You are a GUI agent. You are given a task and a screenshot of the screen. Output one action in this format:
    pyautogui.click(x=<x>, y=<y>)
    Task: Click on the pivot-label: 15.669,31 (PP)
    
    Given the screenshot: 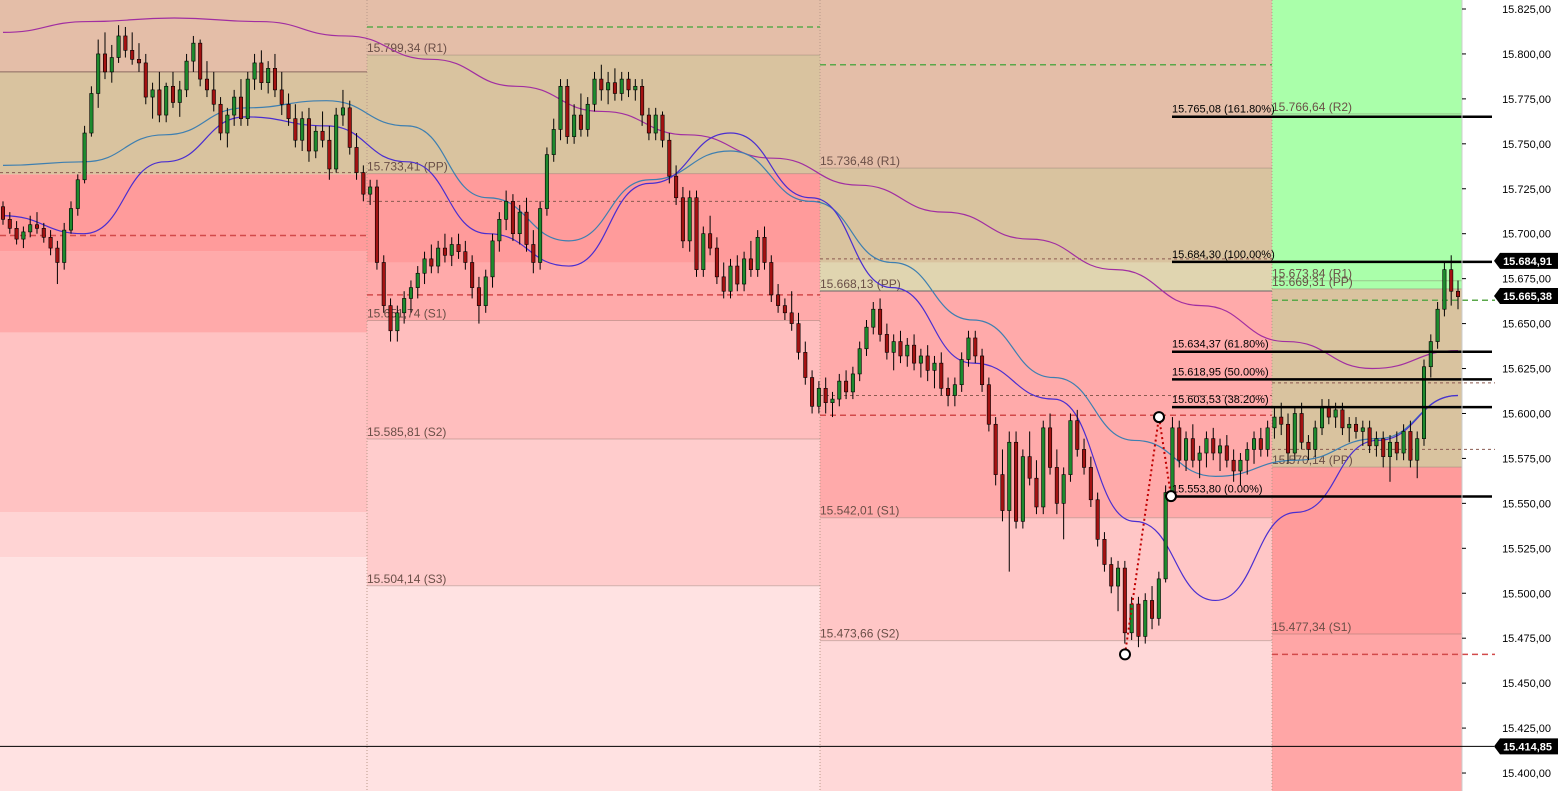 What is the action you would take?
    pyautogui.click(x=1312, y=282)
    